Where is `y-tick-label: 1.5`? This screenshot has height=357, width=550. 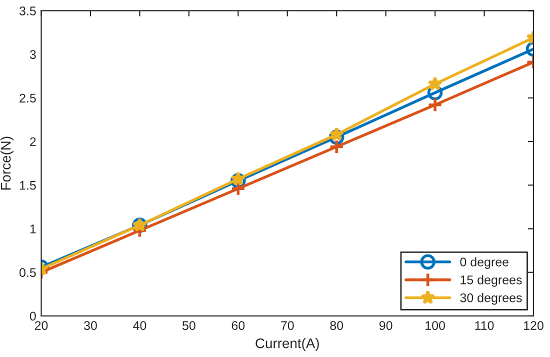 y-tick-label: 1.5 is located at coordinates (28, 185).